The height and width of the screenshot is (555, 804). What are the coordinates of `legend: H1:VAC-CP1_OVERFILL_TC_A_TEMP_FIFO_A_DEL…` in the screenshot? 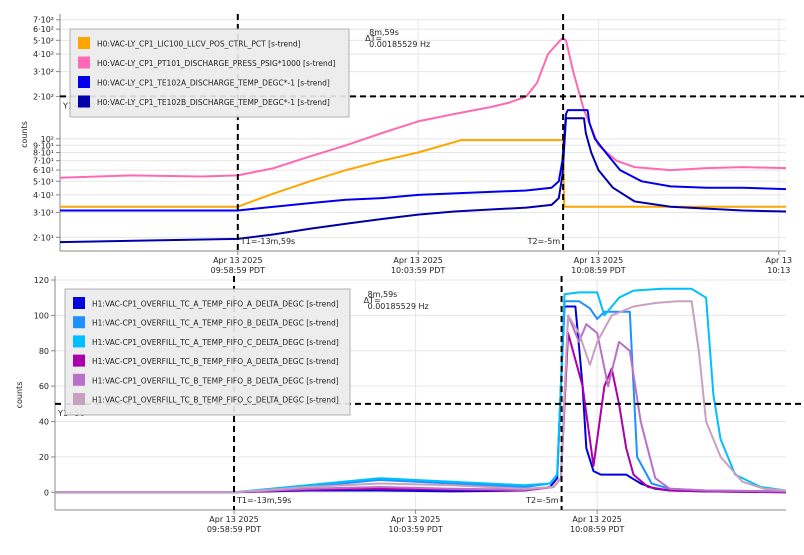 It's located at (207, 352).